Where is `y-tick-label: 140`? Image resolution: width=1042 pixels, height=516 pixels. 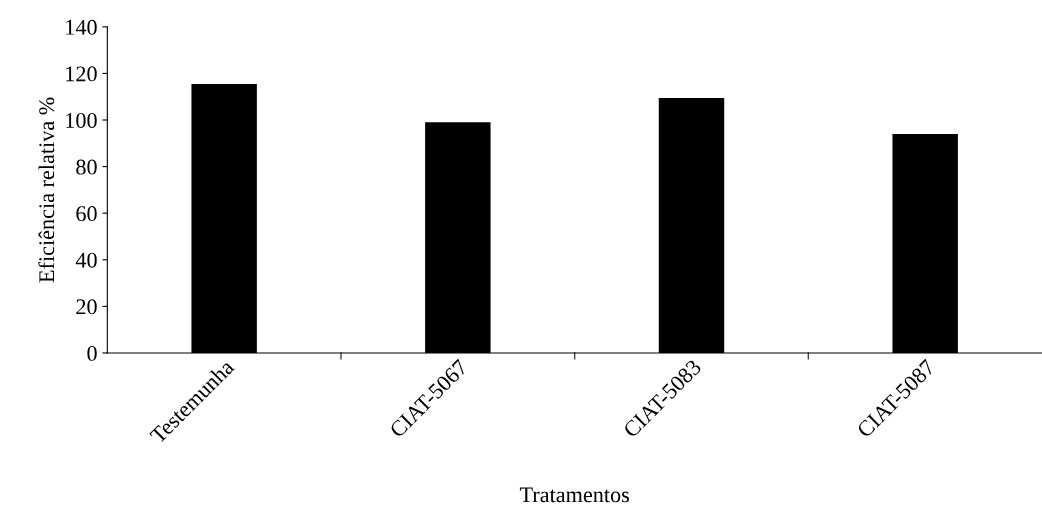 y-tick-label: 140 is located at coordinates (81, 27).